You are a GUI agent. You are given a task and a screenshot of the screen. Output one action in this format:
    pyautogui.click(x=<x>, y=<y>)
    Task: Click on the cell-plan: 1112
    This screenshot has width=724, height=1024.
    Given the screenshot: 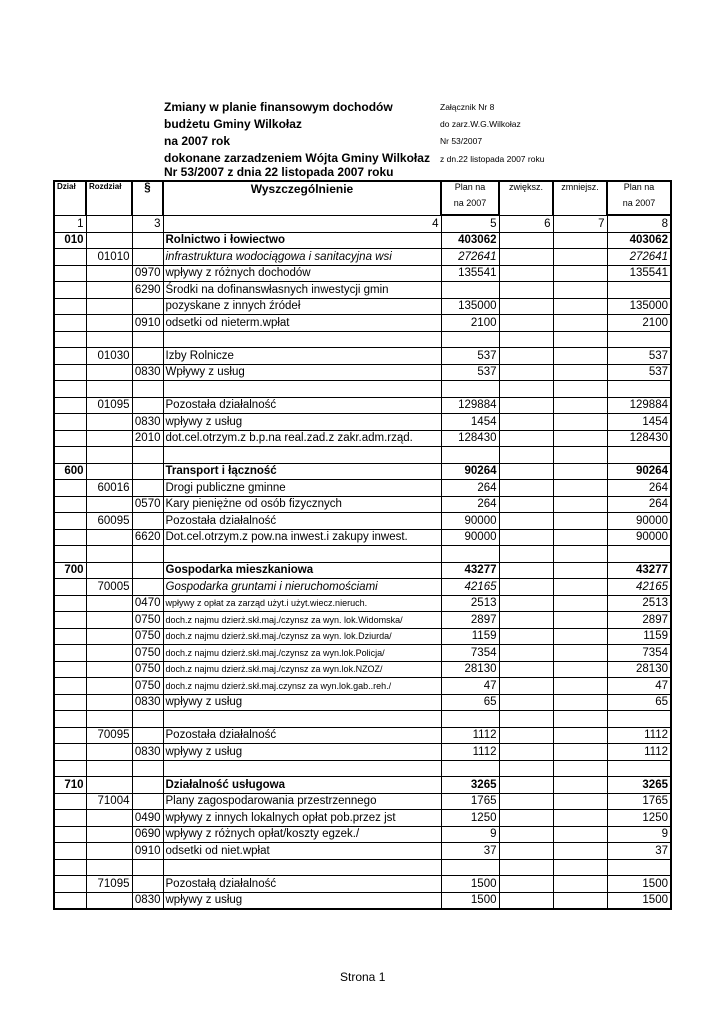 What is the action you would take?
    pyautogui.click(x=470, y=735)
    